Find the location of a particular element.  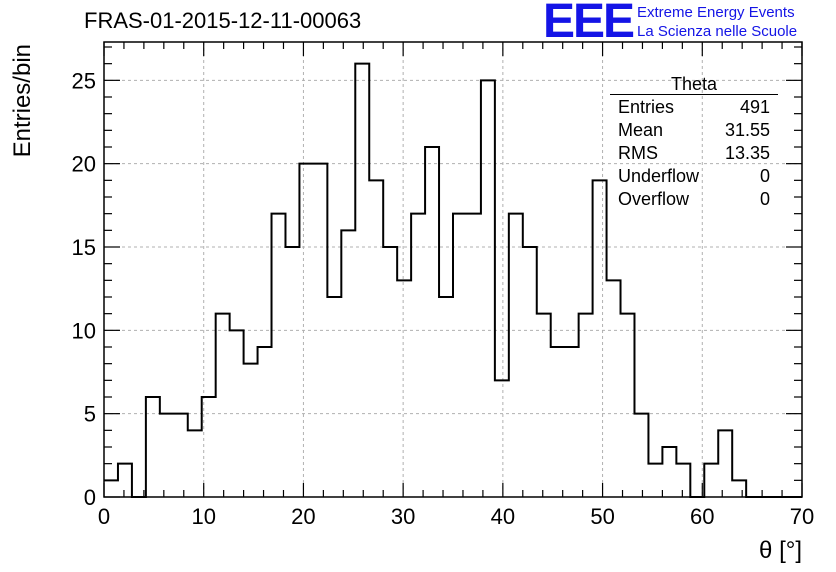

stats-row-overflow: Overflow 0 is located at coordinates (694, 199).